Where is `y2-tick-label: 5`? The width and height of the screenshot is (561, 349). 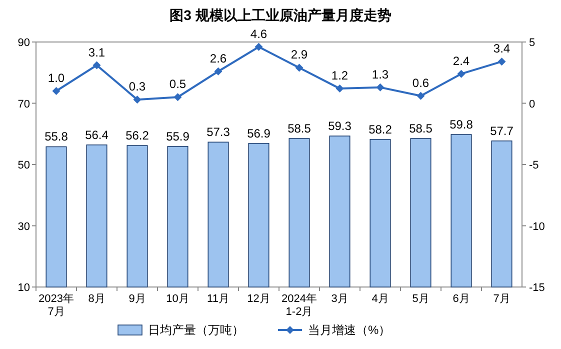 y2-tick-label: 5 is located at coordinates (532, 43).